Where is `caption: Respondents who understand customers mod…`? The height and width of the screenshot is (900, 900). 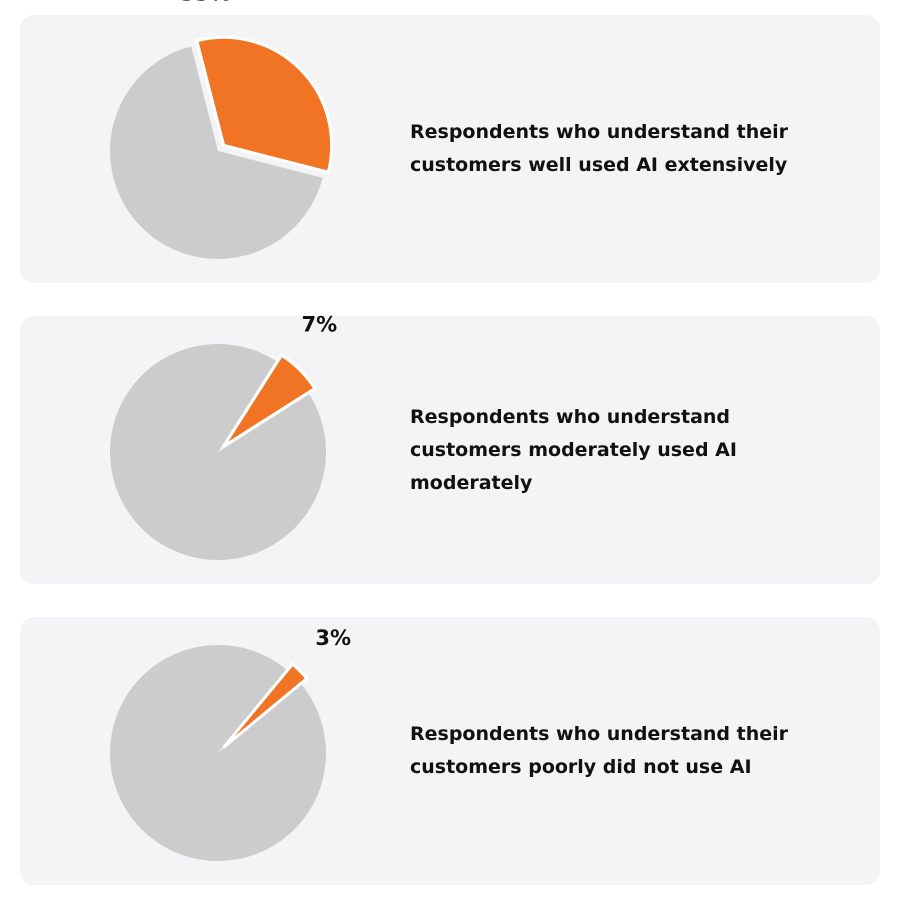 caption: Respondents who understand customers mod… is located at coordinates (573, 449).